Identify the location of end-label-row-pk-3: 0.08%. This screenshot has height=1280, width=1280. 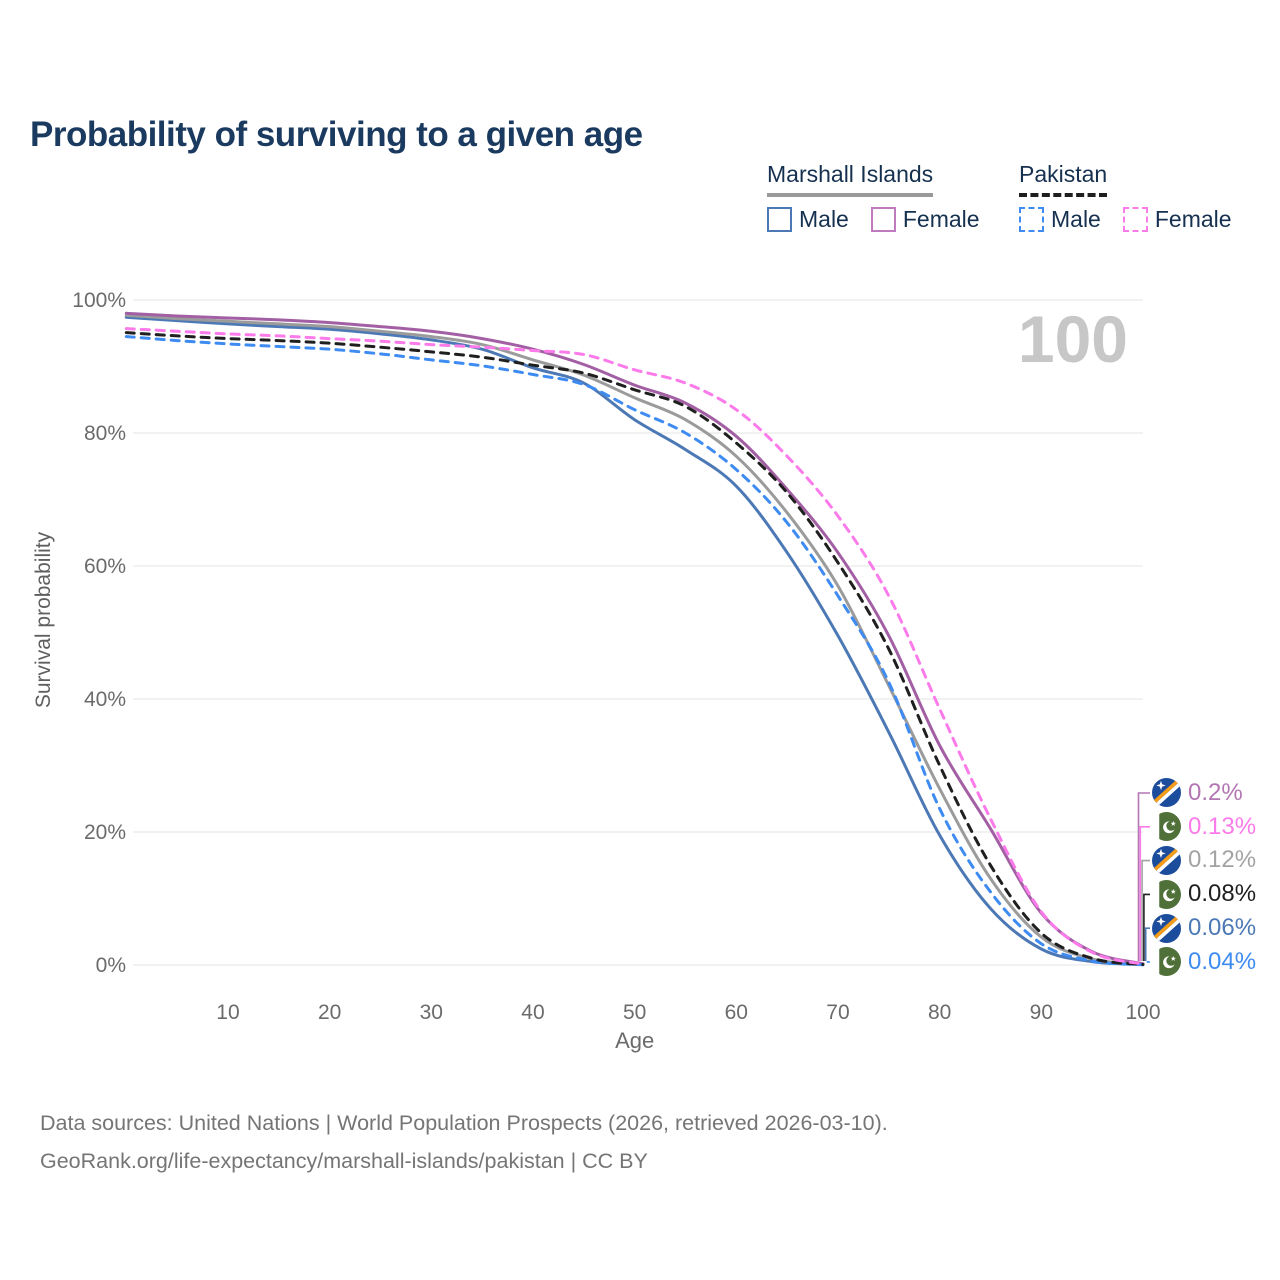
(1204, 894).